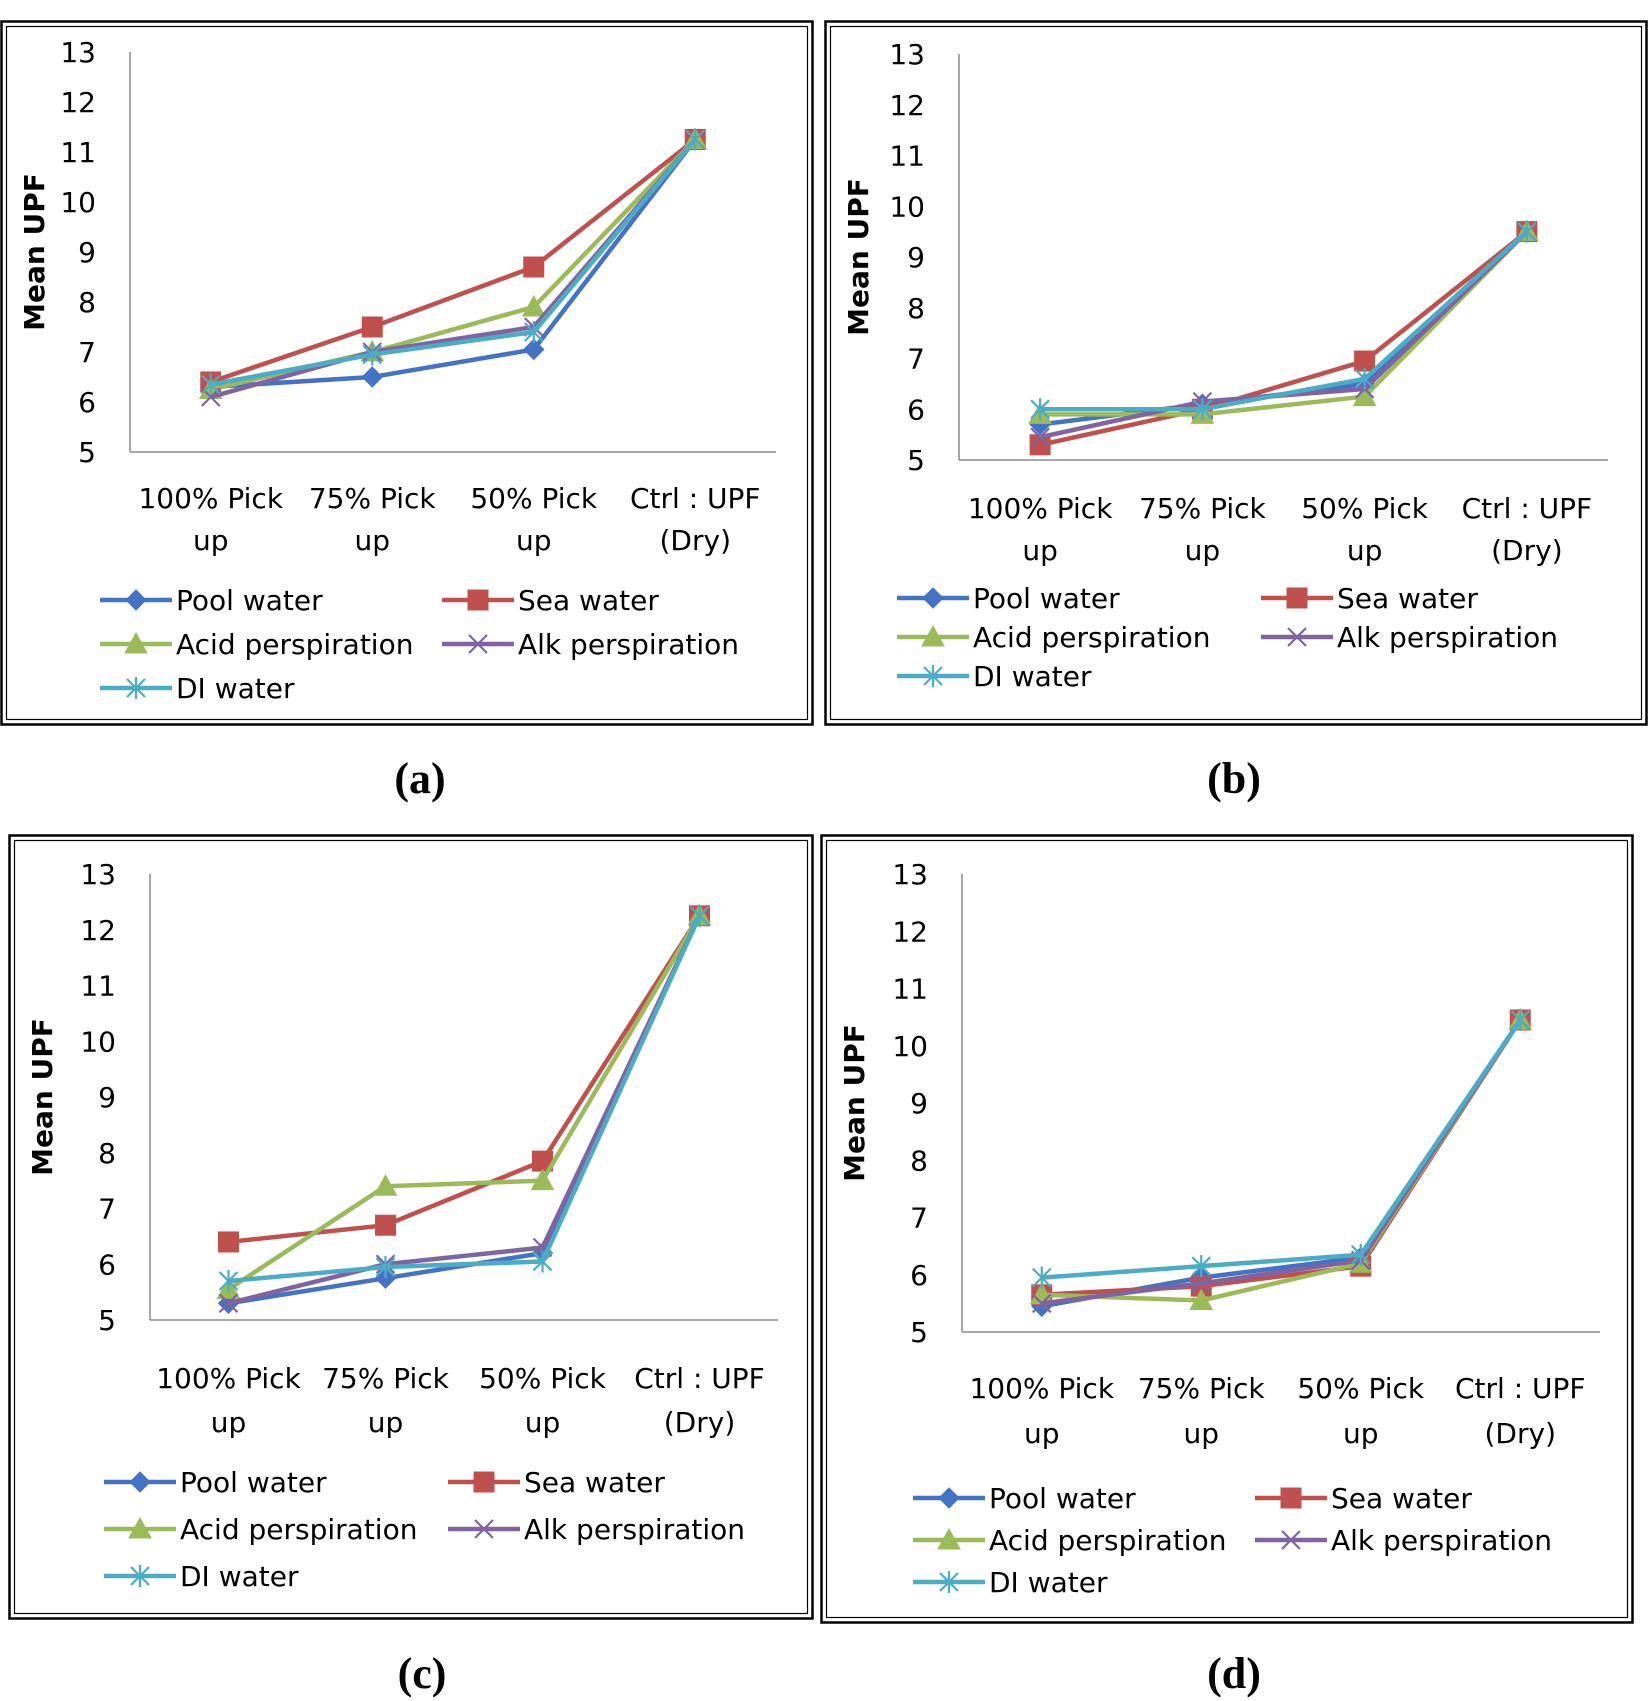  What do you see at coordinates (919, 1160) in the screenshot?
I see `y-tick-label: 8` at bounding box center [919, 1160].